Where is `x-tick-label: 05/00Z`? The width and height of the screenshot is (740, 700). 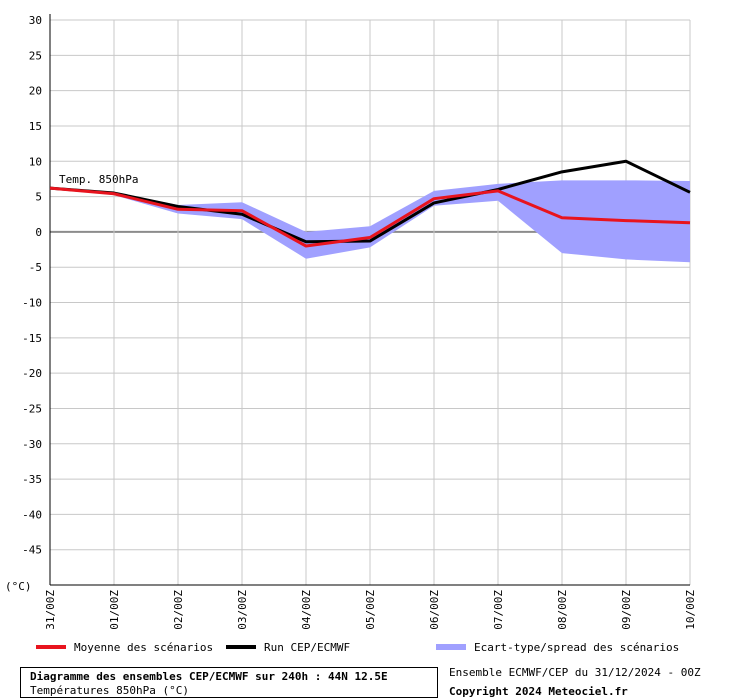 x-tick-label: 05/00Z is located at coordinates (370, 610).